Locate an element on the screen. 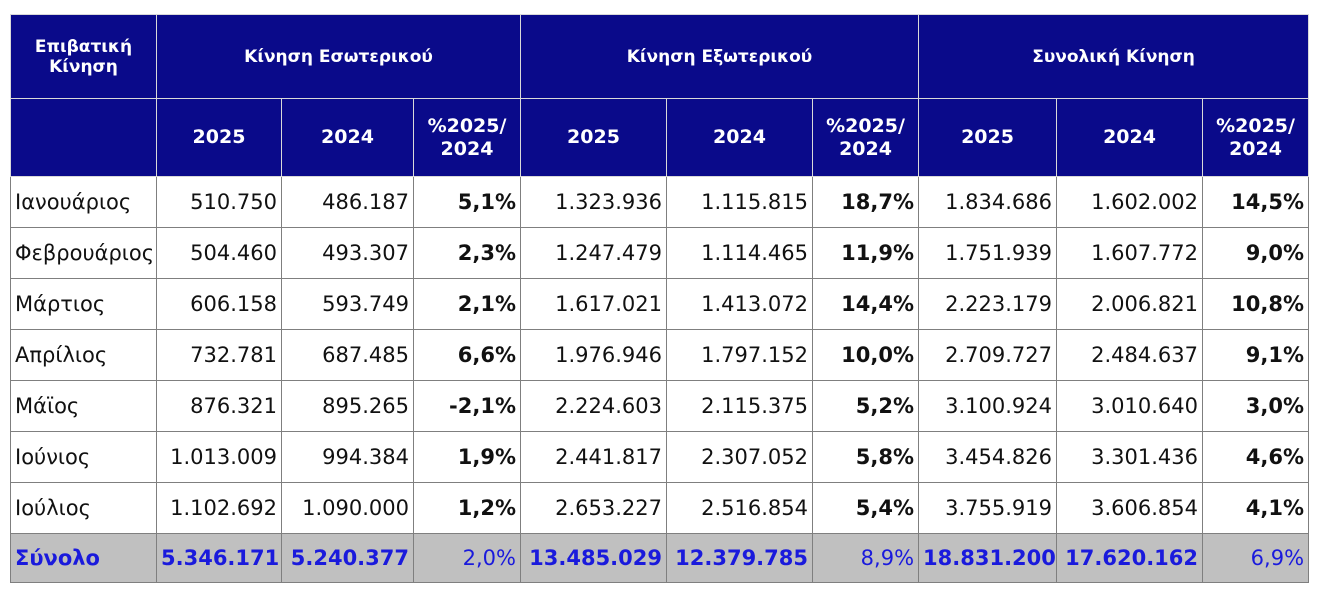 Image resolution: width=1319 pixels, height=594 pixels. dom-2024-cell: 1.090.000 is located at coordinates (347, 508).